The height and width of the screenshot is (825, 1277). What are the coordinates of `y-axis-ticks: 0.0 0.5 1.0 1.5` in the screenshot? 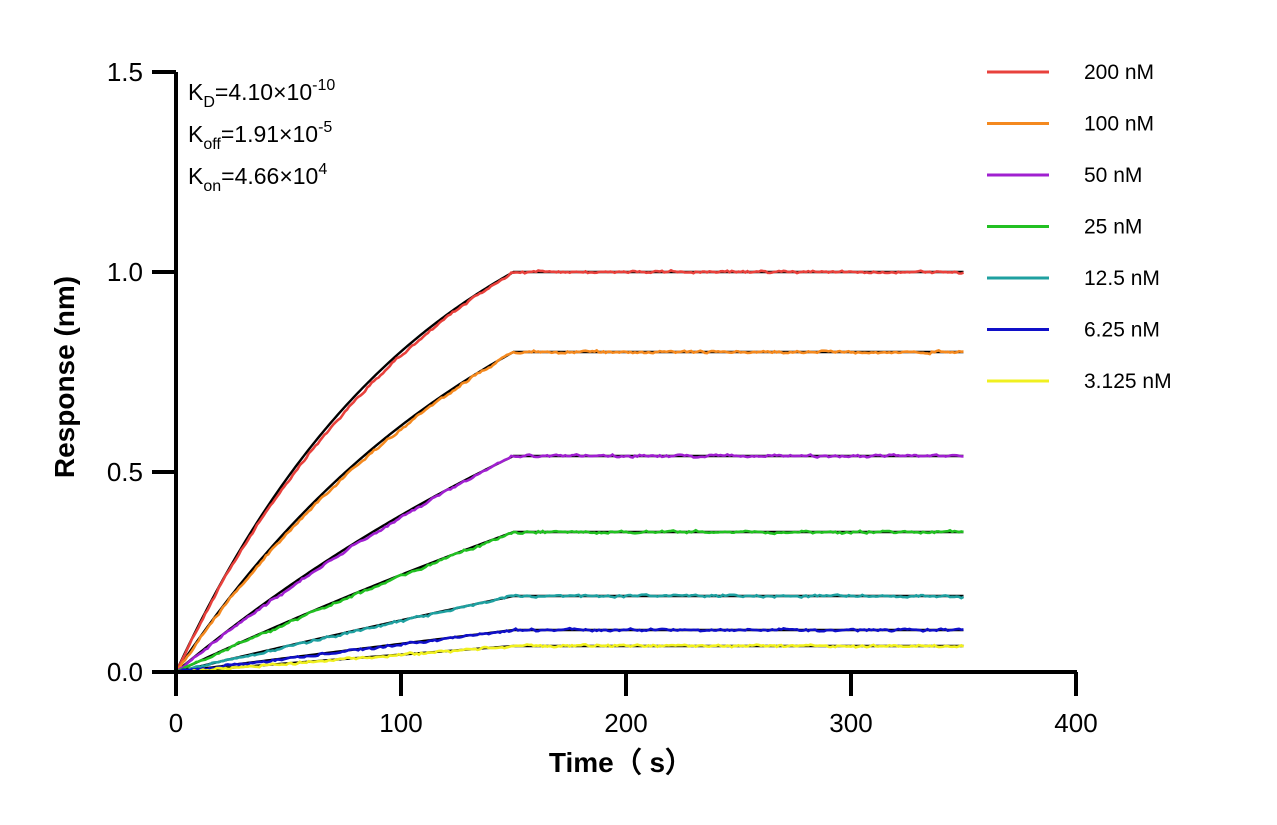 It's located at (141, 372).